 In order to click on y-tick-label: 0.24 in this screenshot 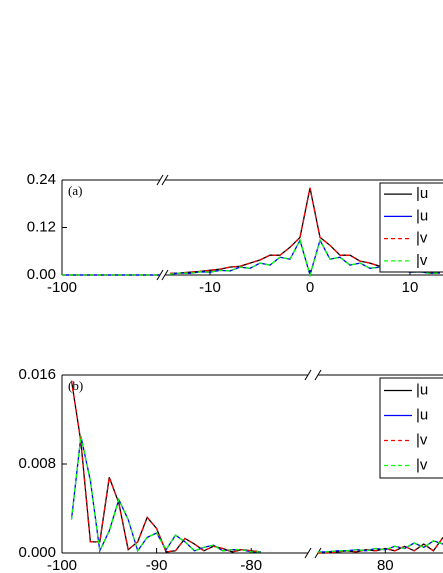, I will do `click(41, 179)`.